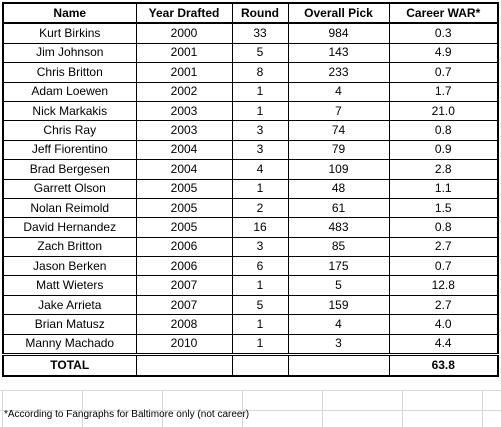  Describe the element at coordinates (443, 285) in the screenshot. I see `career-war-cell: 12.8` at that location.